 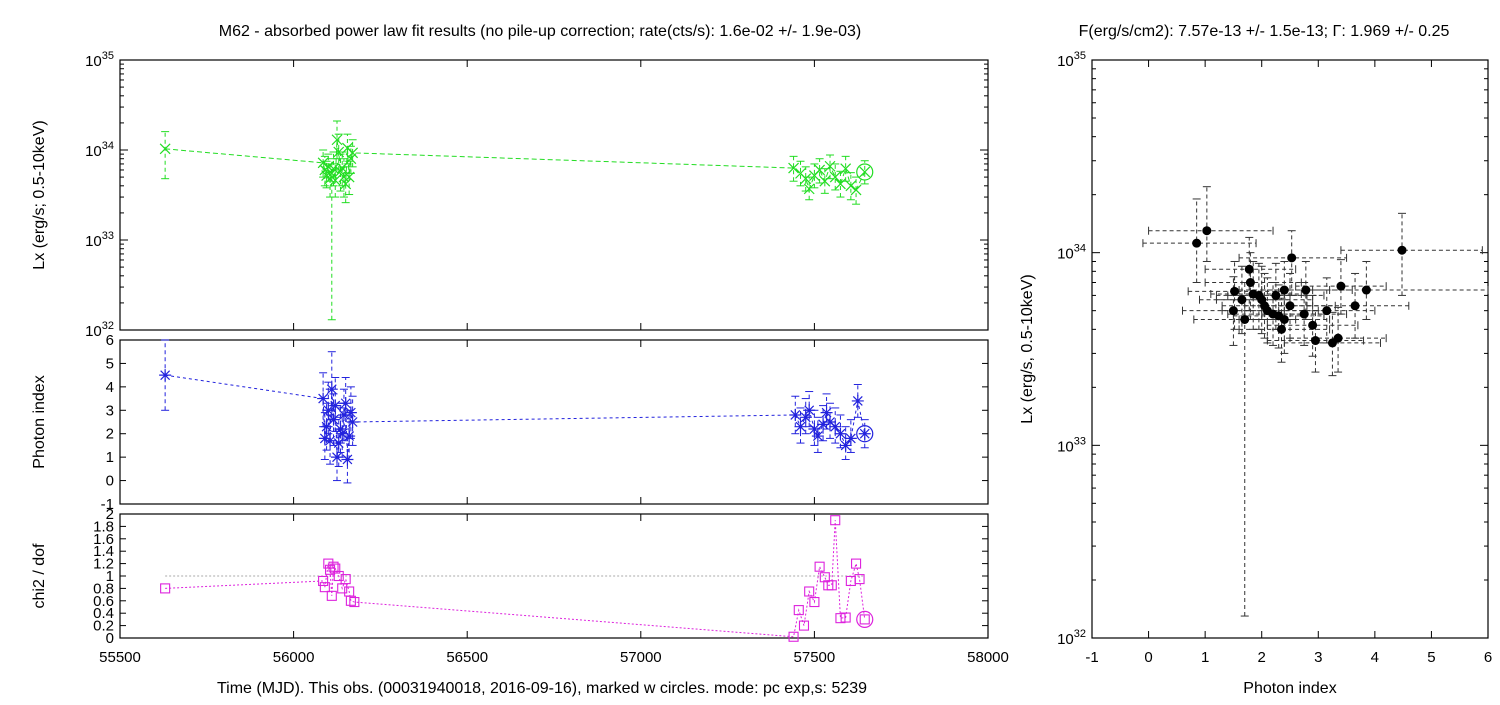 I want to click on time-x-tick-label: 57500, so click(x=815, y=657).